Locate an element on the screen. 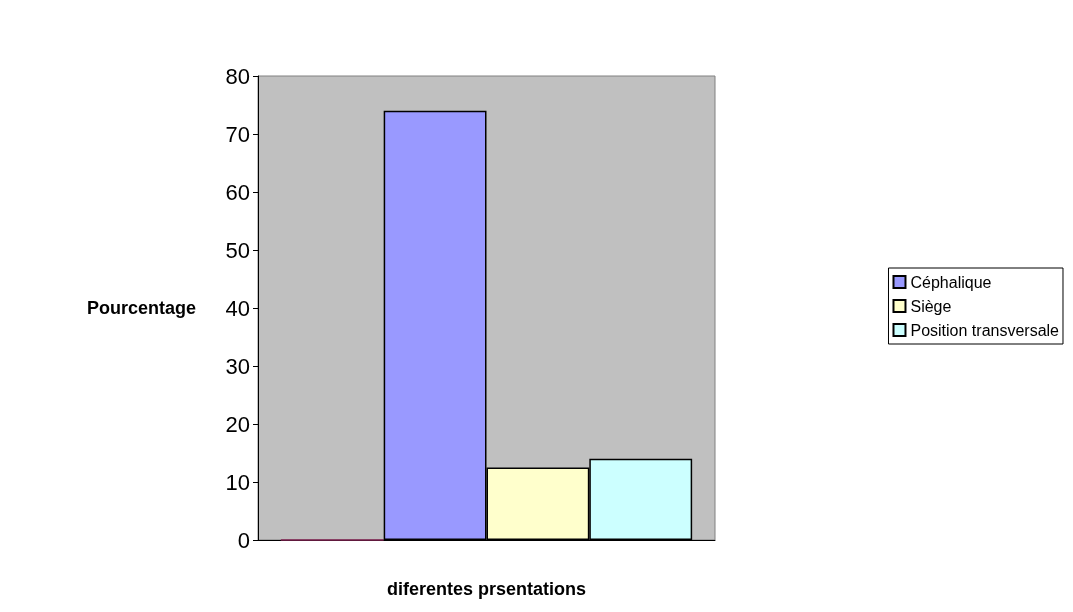 The height and width of the screenshot is (612, 1073). legend-label: Siège is located at coordinates (931, 306).